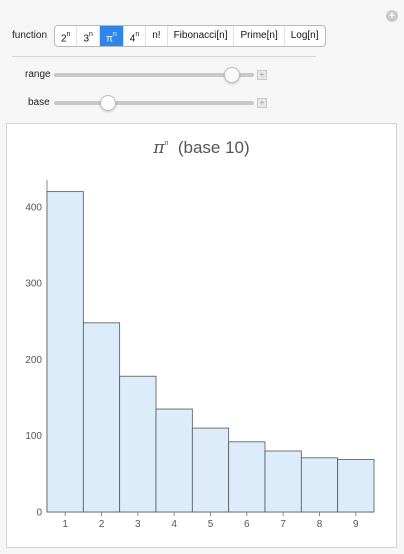 This screenshot has height=554, width=404. I want to click on range-slider-plus-icon: +, so click(262, 75).